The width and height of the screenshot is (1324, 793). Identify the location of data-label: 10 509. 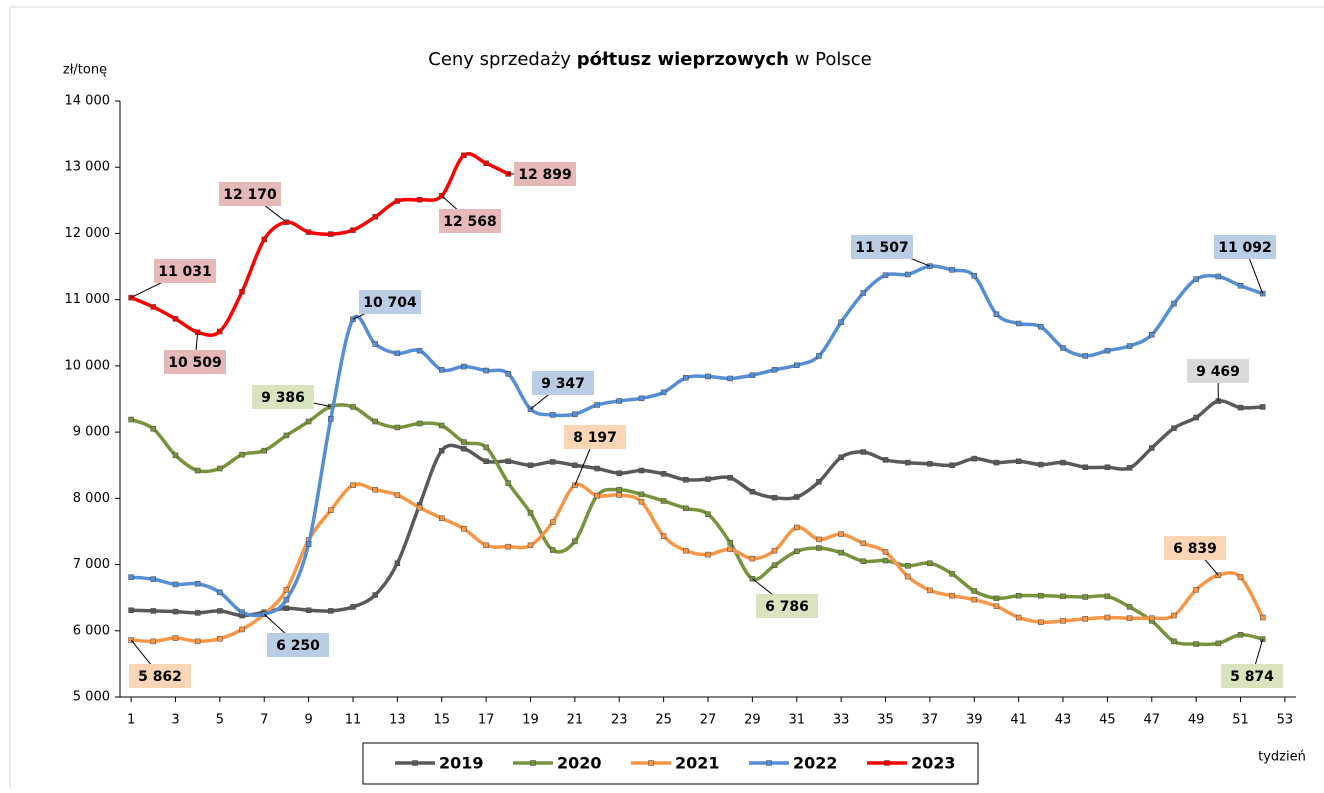
(195, 363).